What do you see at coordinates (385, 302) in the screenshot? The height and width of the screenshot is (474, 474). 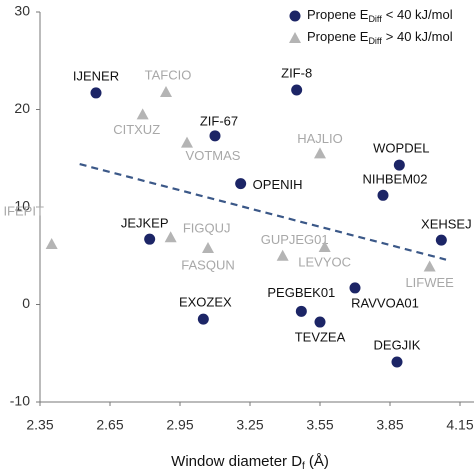 I see `point-label: RAVVOA01` at bounding box center [385, 302].